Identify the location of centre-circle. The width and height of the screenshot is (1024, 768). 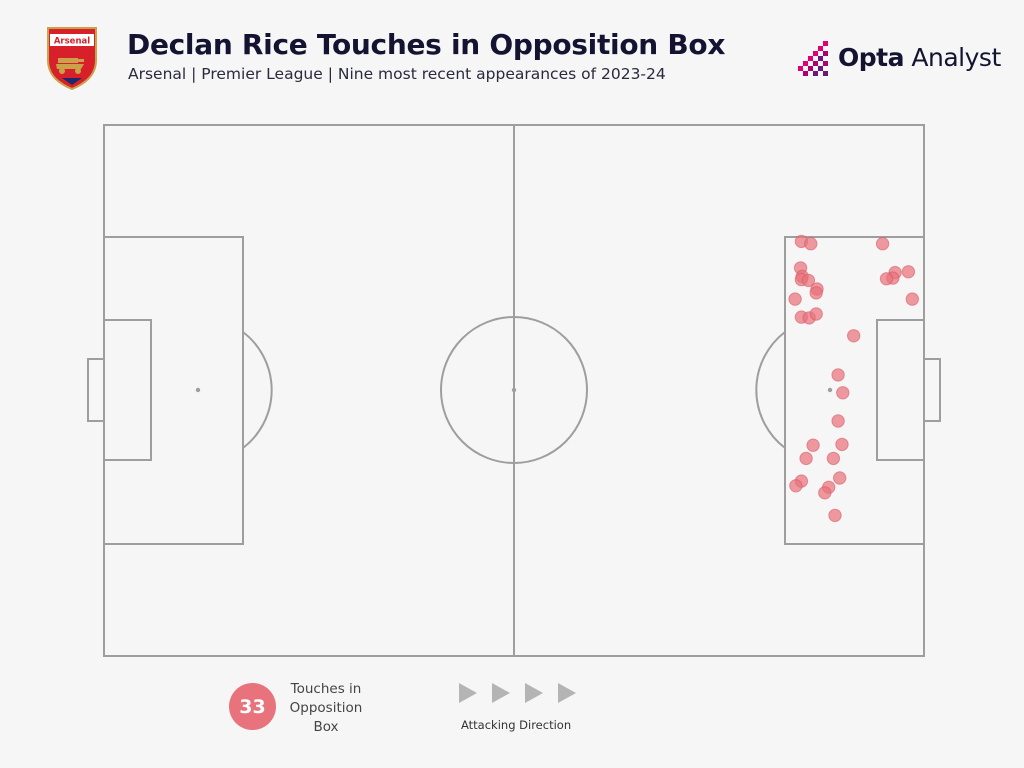
(514, 390).